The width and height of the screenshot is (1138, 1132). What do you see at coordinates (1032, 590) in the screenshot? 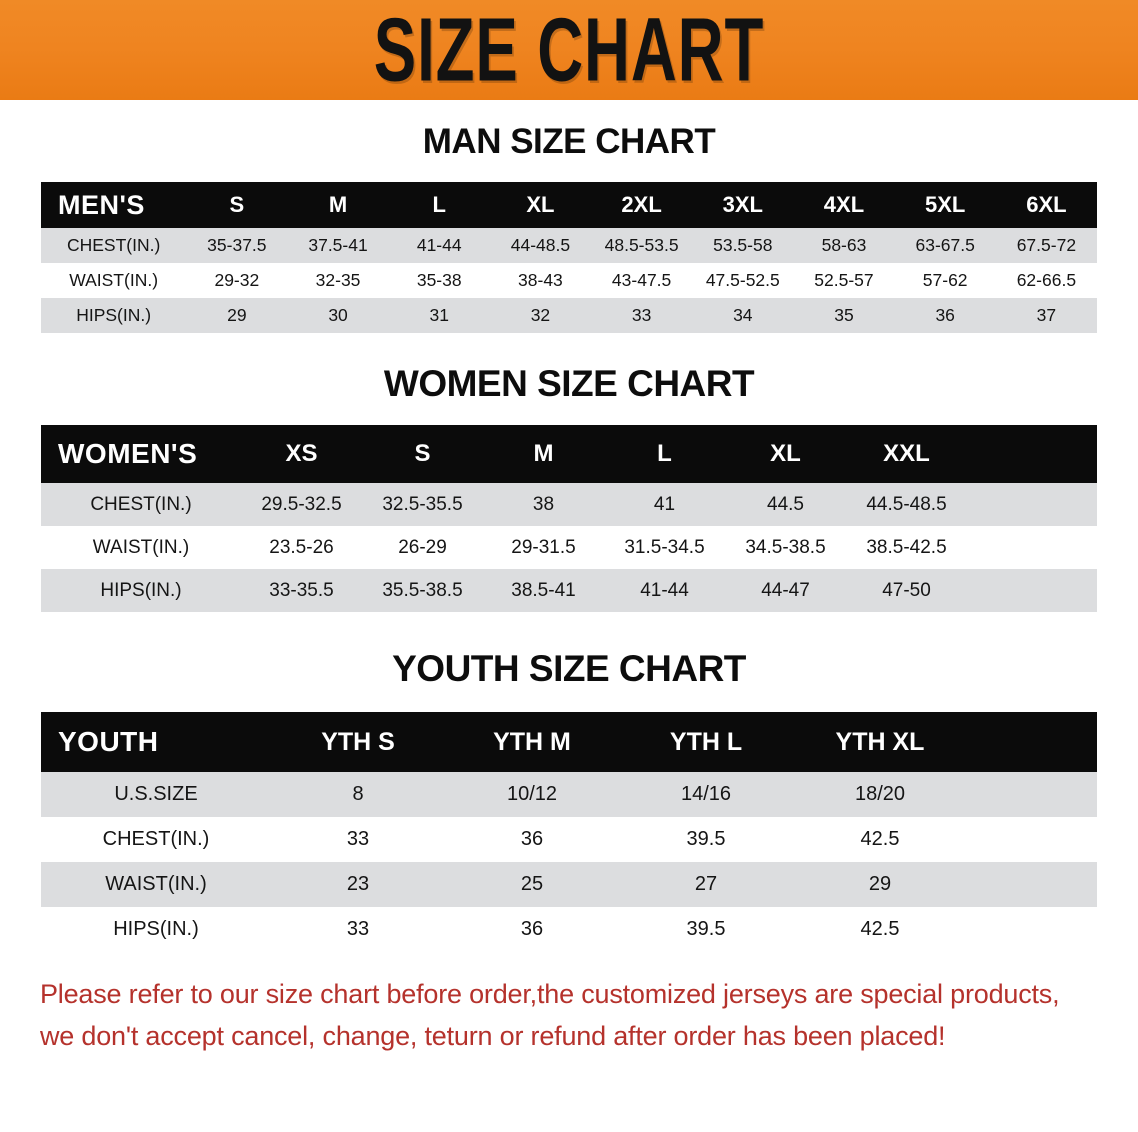
I see `women-hips-spacer` at bounding box center [1032, 590].